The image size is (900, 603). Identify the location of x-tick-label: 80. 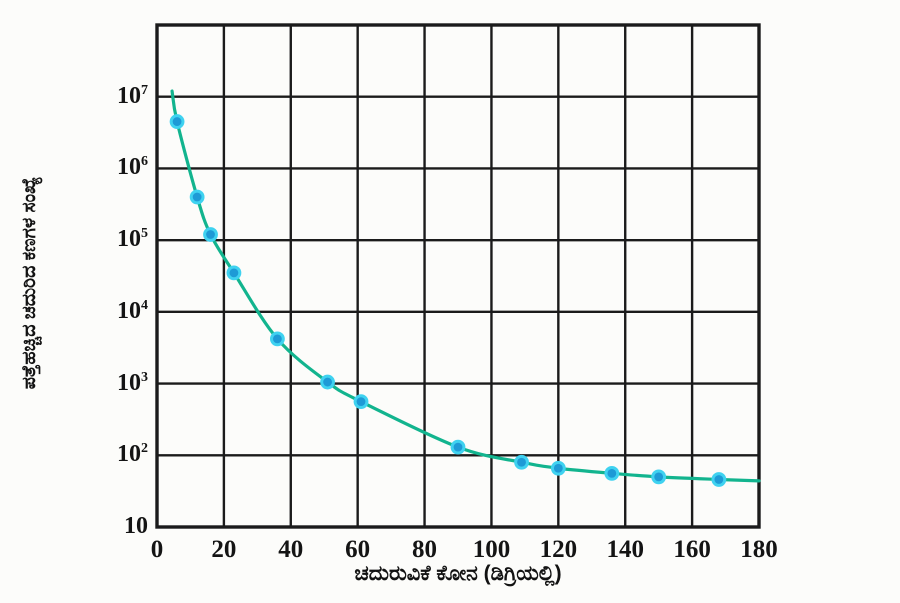
(425, 549).